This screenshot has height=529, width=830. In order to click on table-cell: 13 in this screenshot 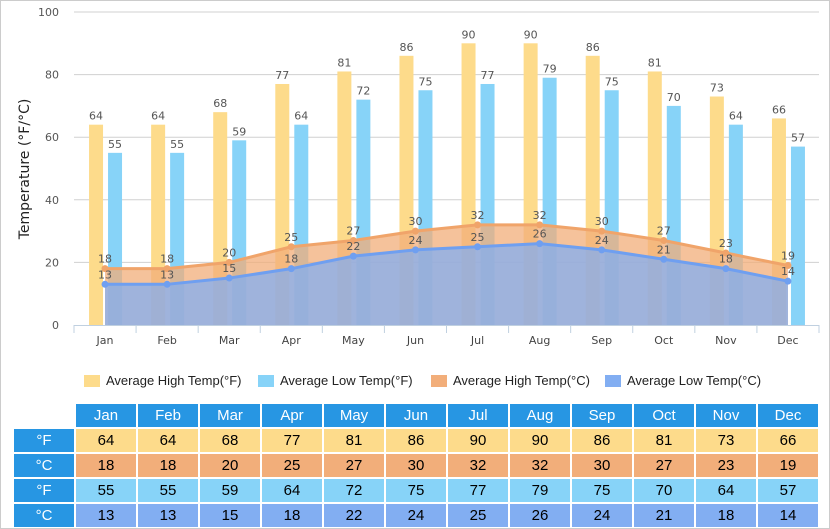, I will do `click(168, 515)`.